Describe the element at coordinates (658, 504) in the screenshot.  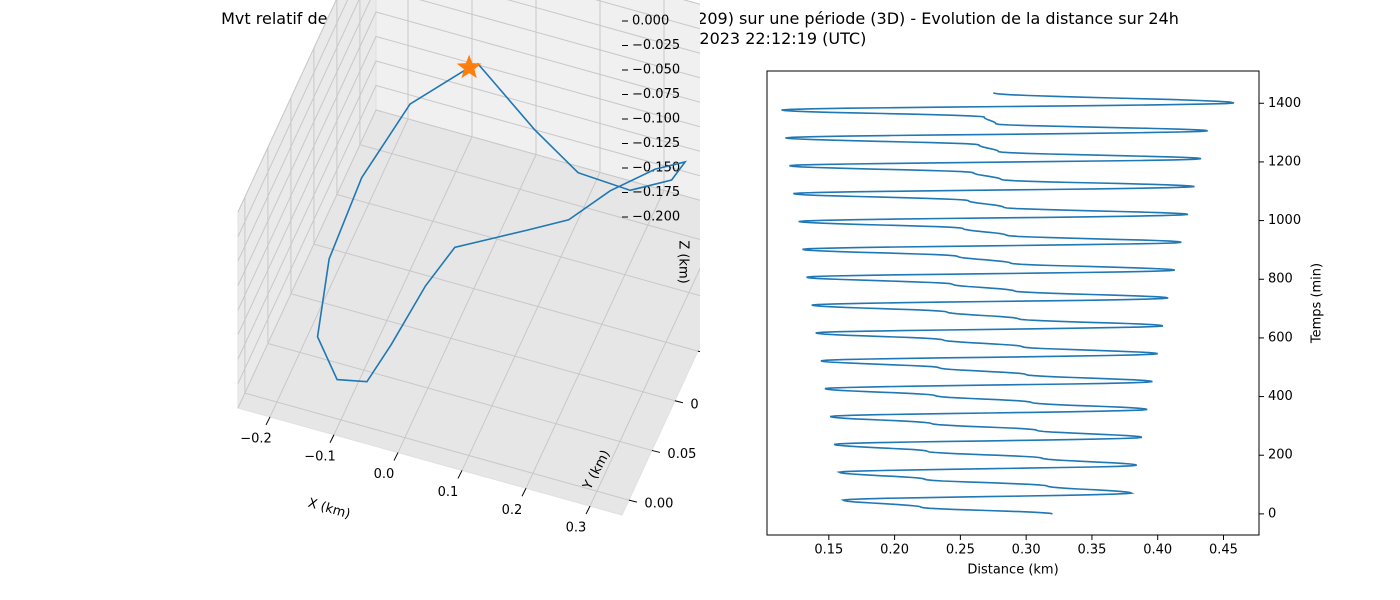
I see `y-tick-label: 0.00` at that location.